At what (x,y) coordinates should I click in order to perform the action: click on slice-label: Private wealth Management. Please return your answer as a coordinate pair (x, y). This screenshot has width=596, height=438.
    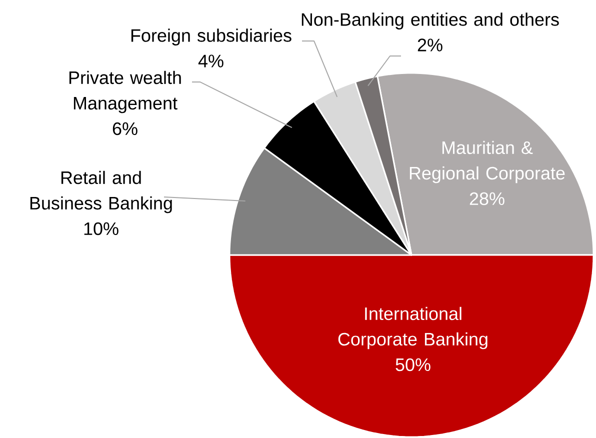
    Looking at the image, I should click on (125, 92).